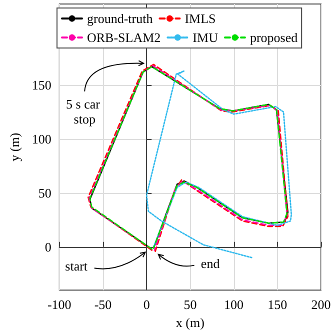  Describe the element at coordinates (103, 304) in the screenshot. I see `x-tick-label: -50` at that location.